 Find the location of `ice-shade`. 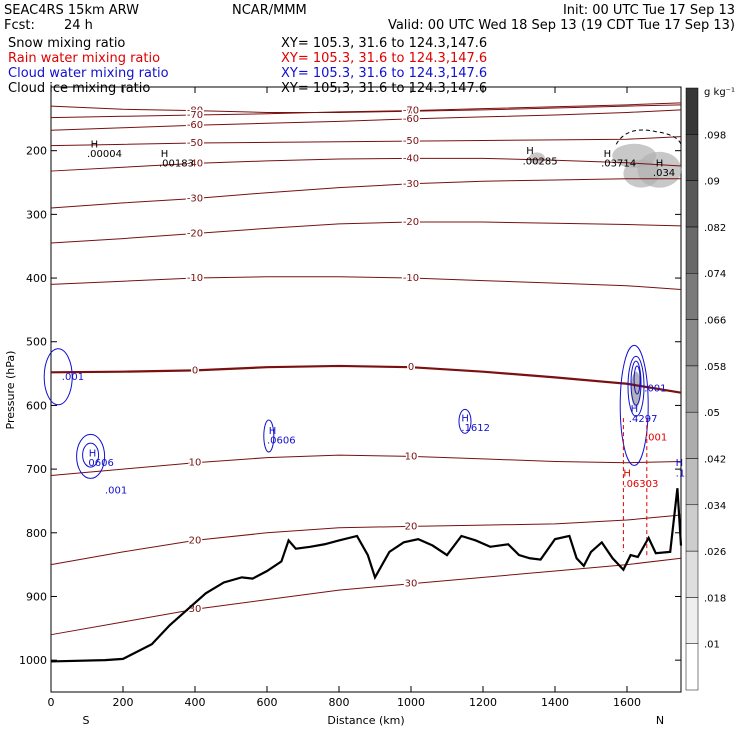

ice-shade is located at coordinates (636, 389).